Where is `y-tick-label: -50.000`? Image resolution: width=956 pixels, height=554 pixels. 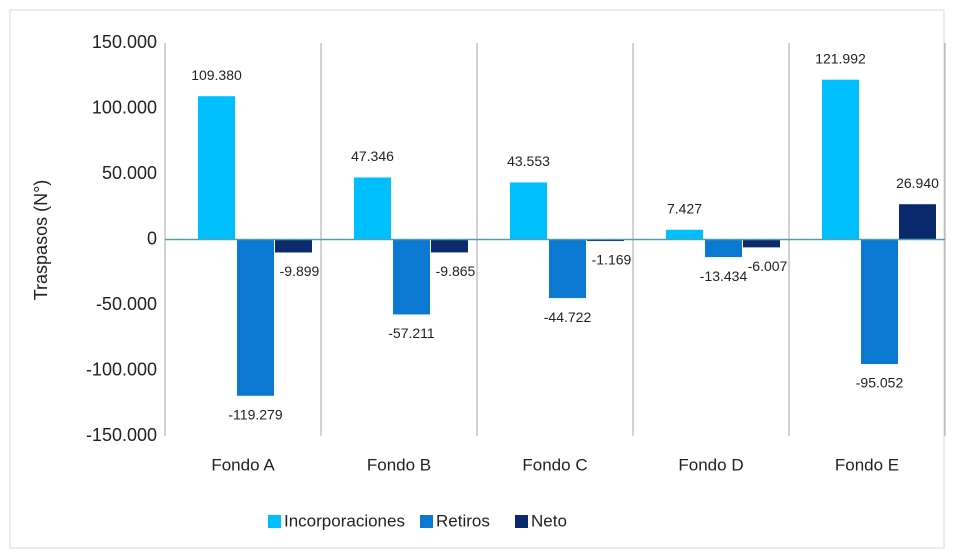
y-tick-label: -50.000 is located at coordinates (126, 304).